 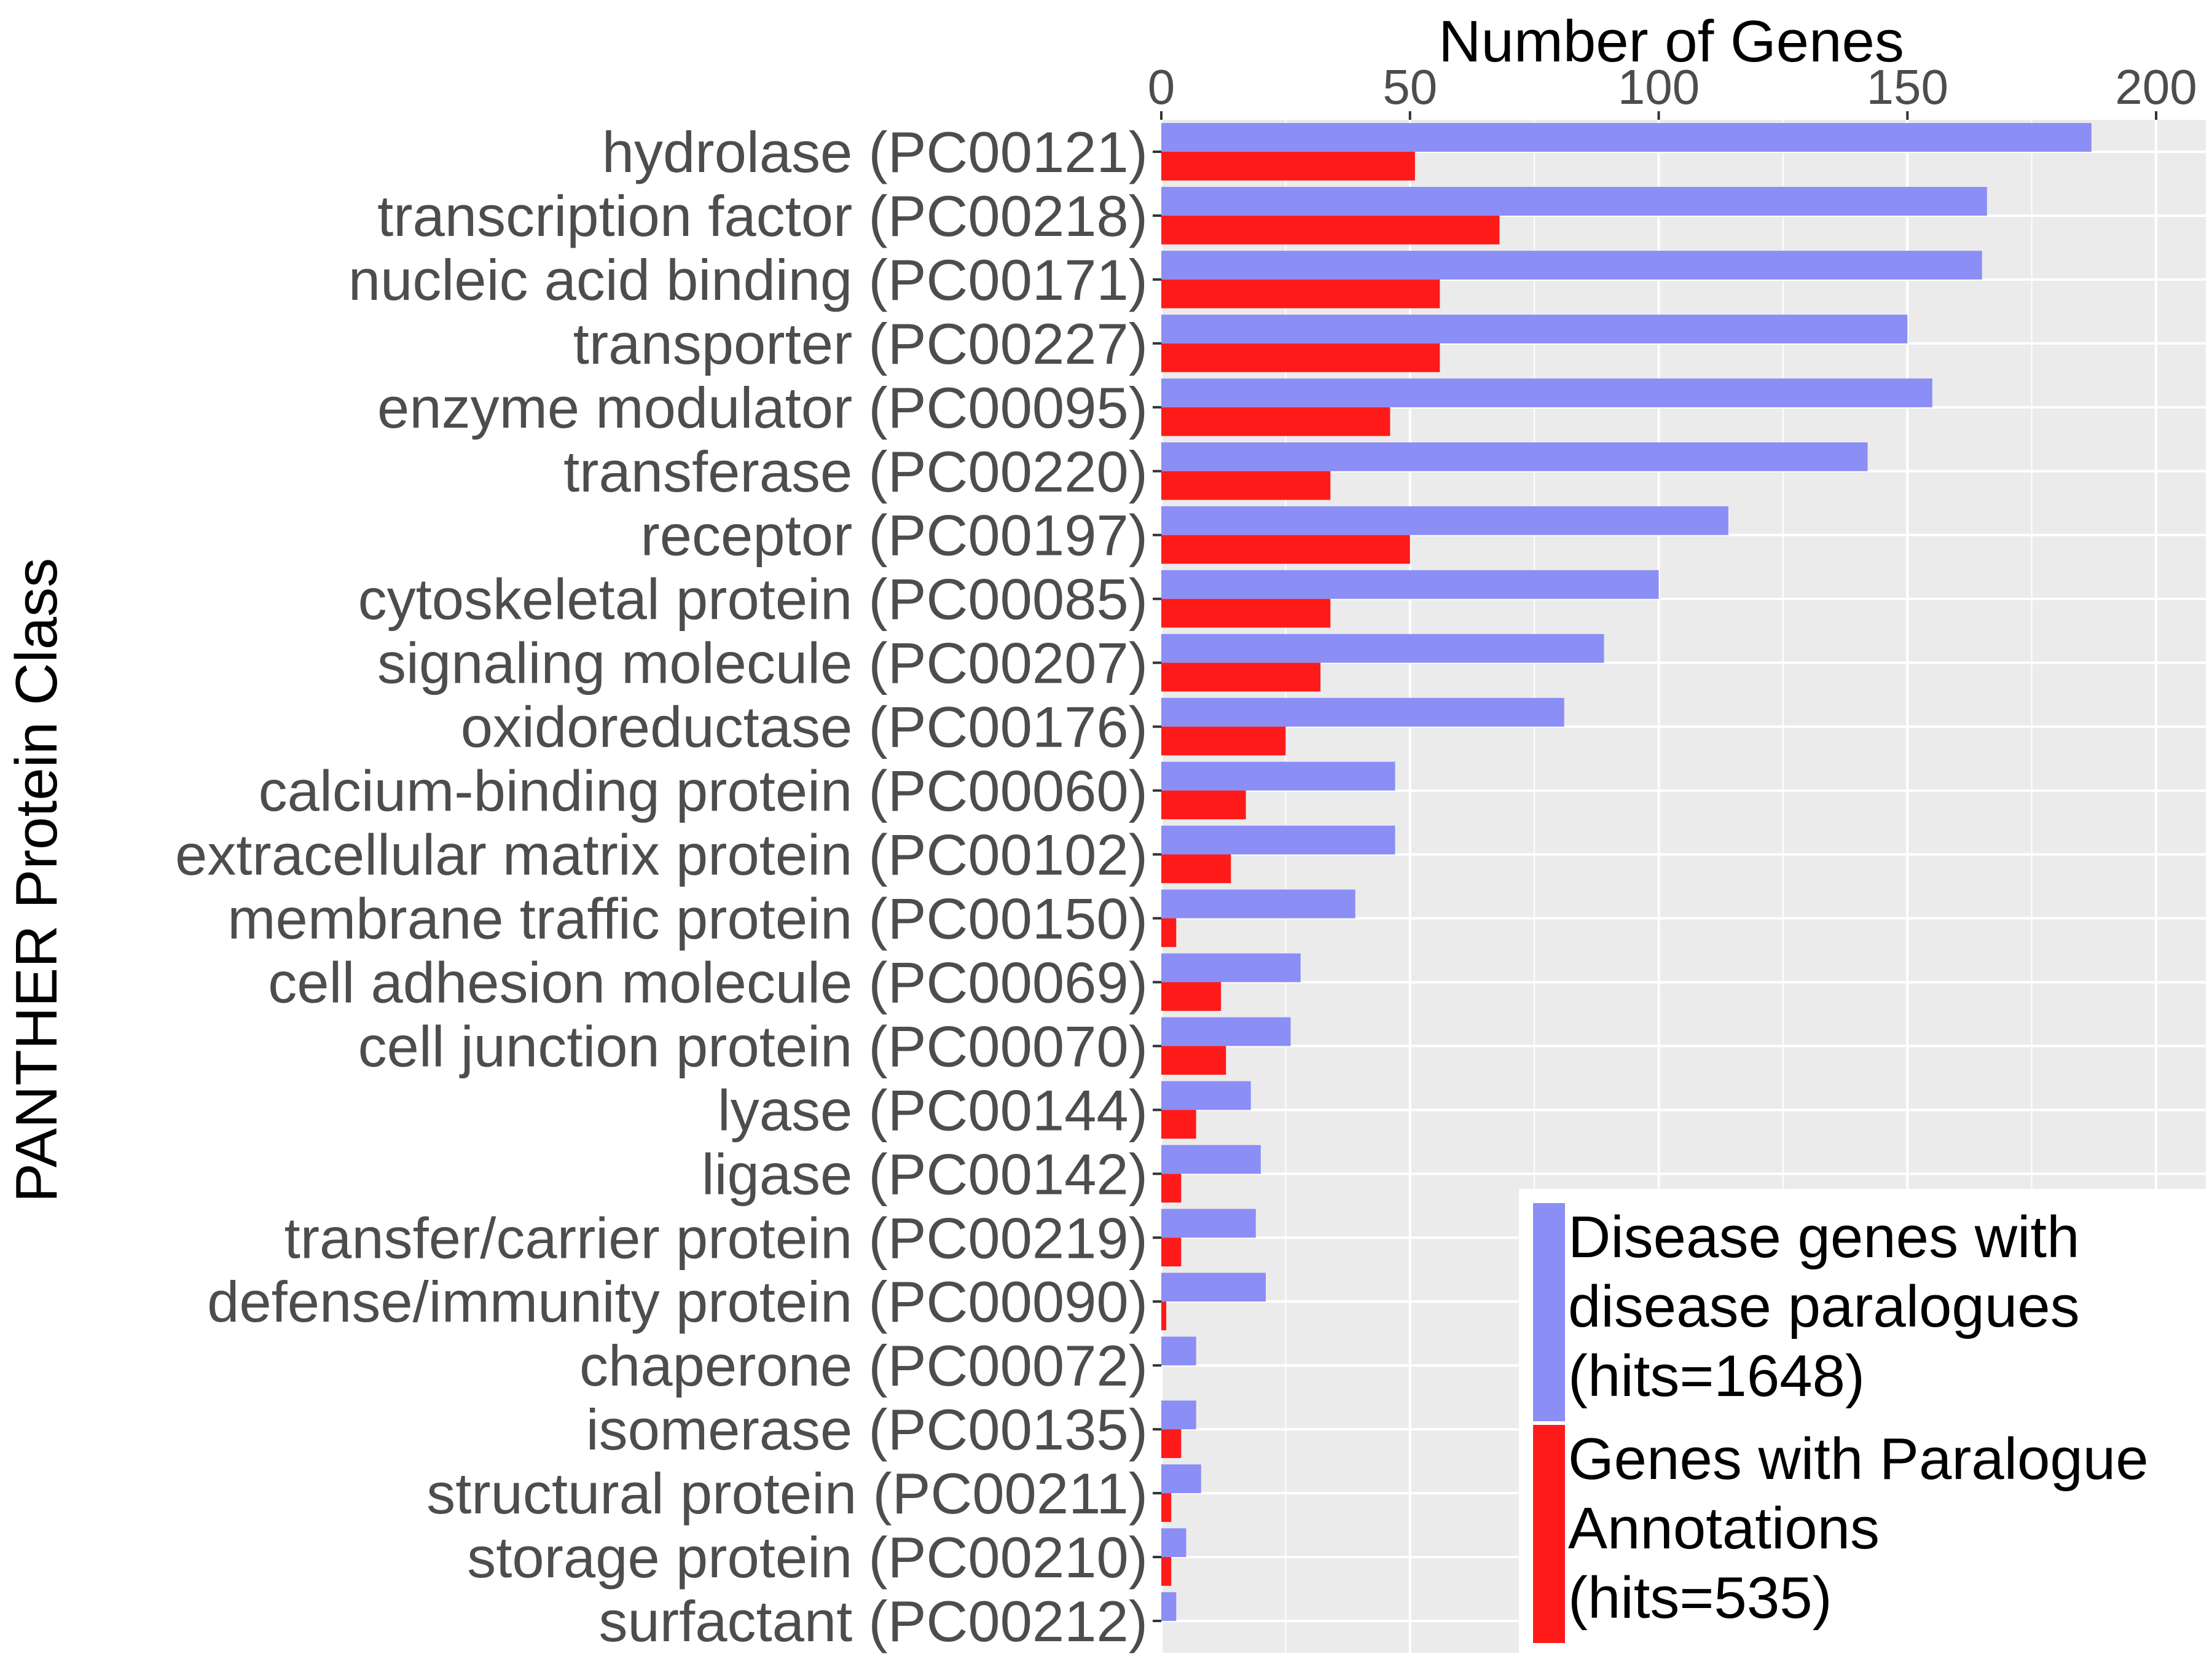 What do you see at coordinates (875, 152) in the screenshot?
I see `category-label: hydrolase (PC00121)` at bounding box center [875, 152].